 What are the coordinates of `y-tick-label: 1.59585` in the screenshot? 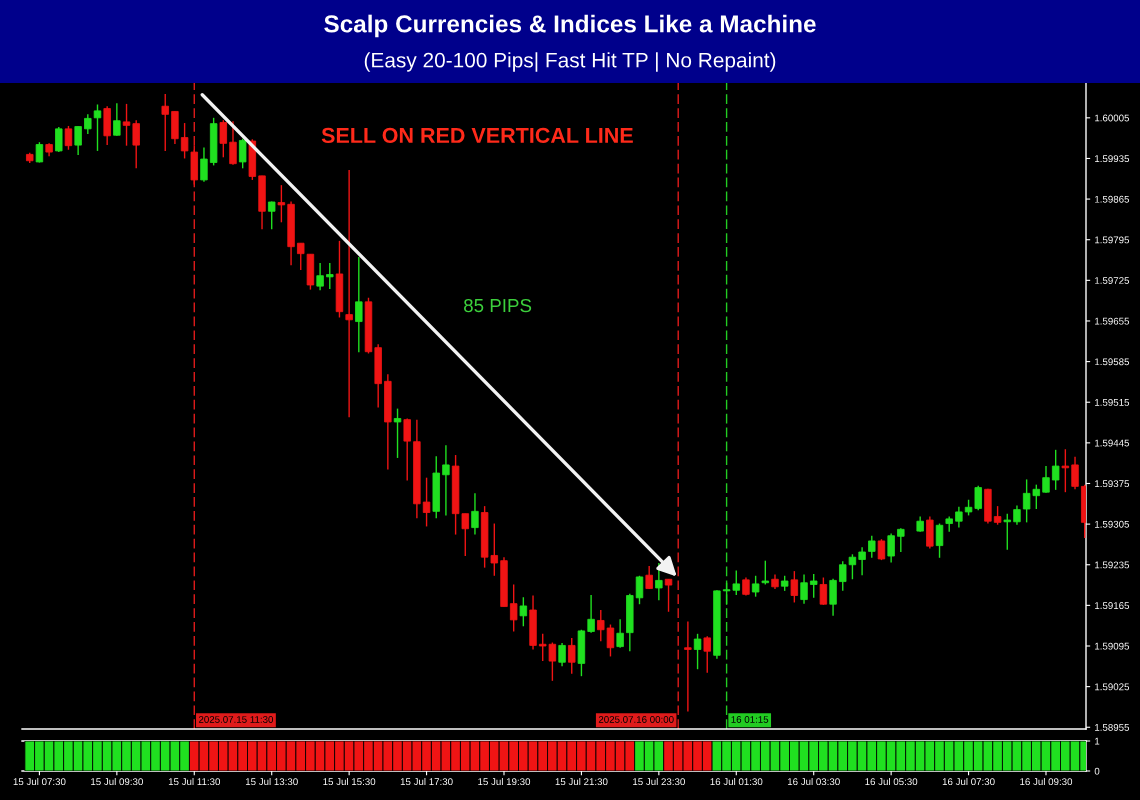 It's located at (1112, 362).